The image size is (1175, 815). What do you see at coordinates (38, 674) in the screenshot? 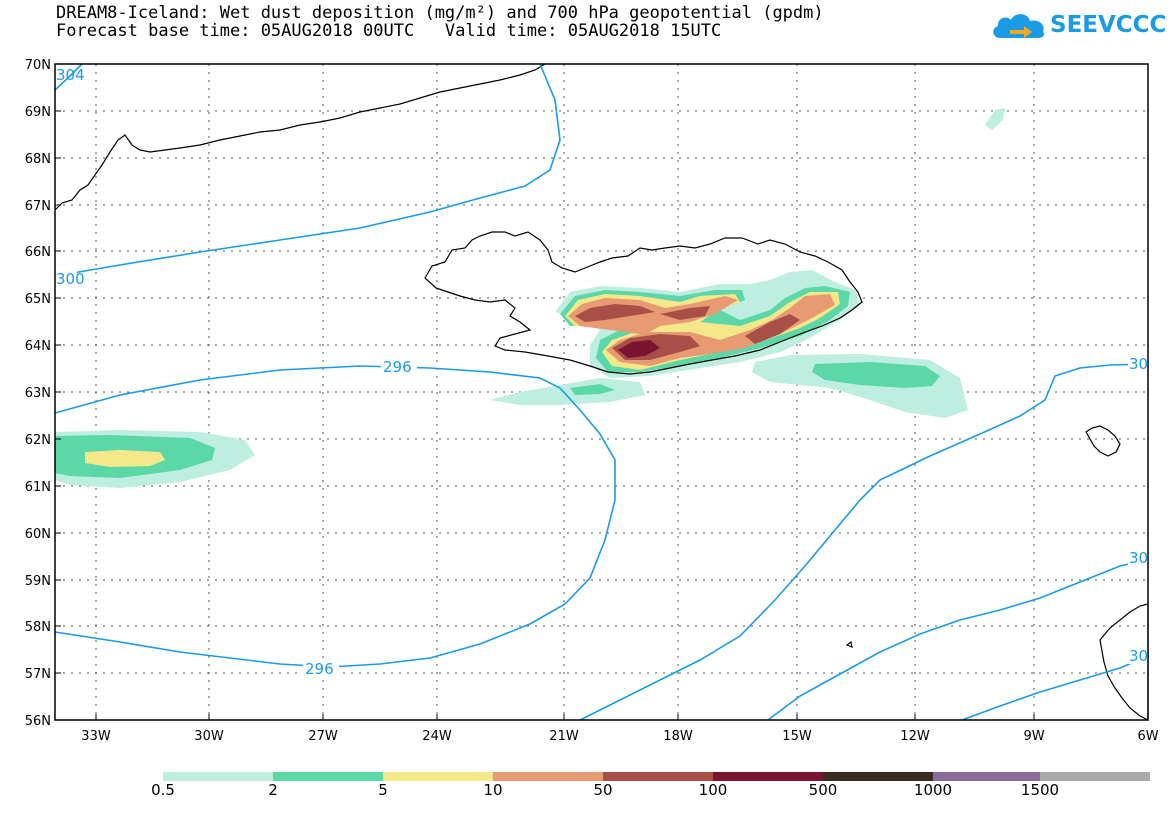
I see `lat-label: 57N` at bounding box center [38, 674].